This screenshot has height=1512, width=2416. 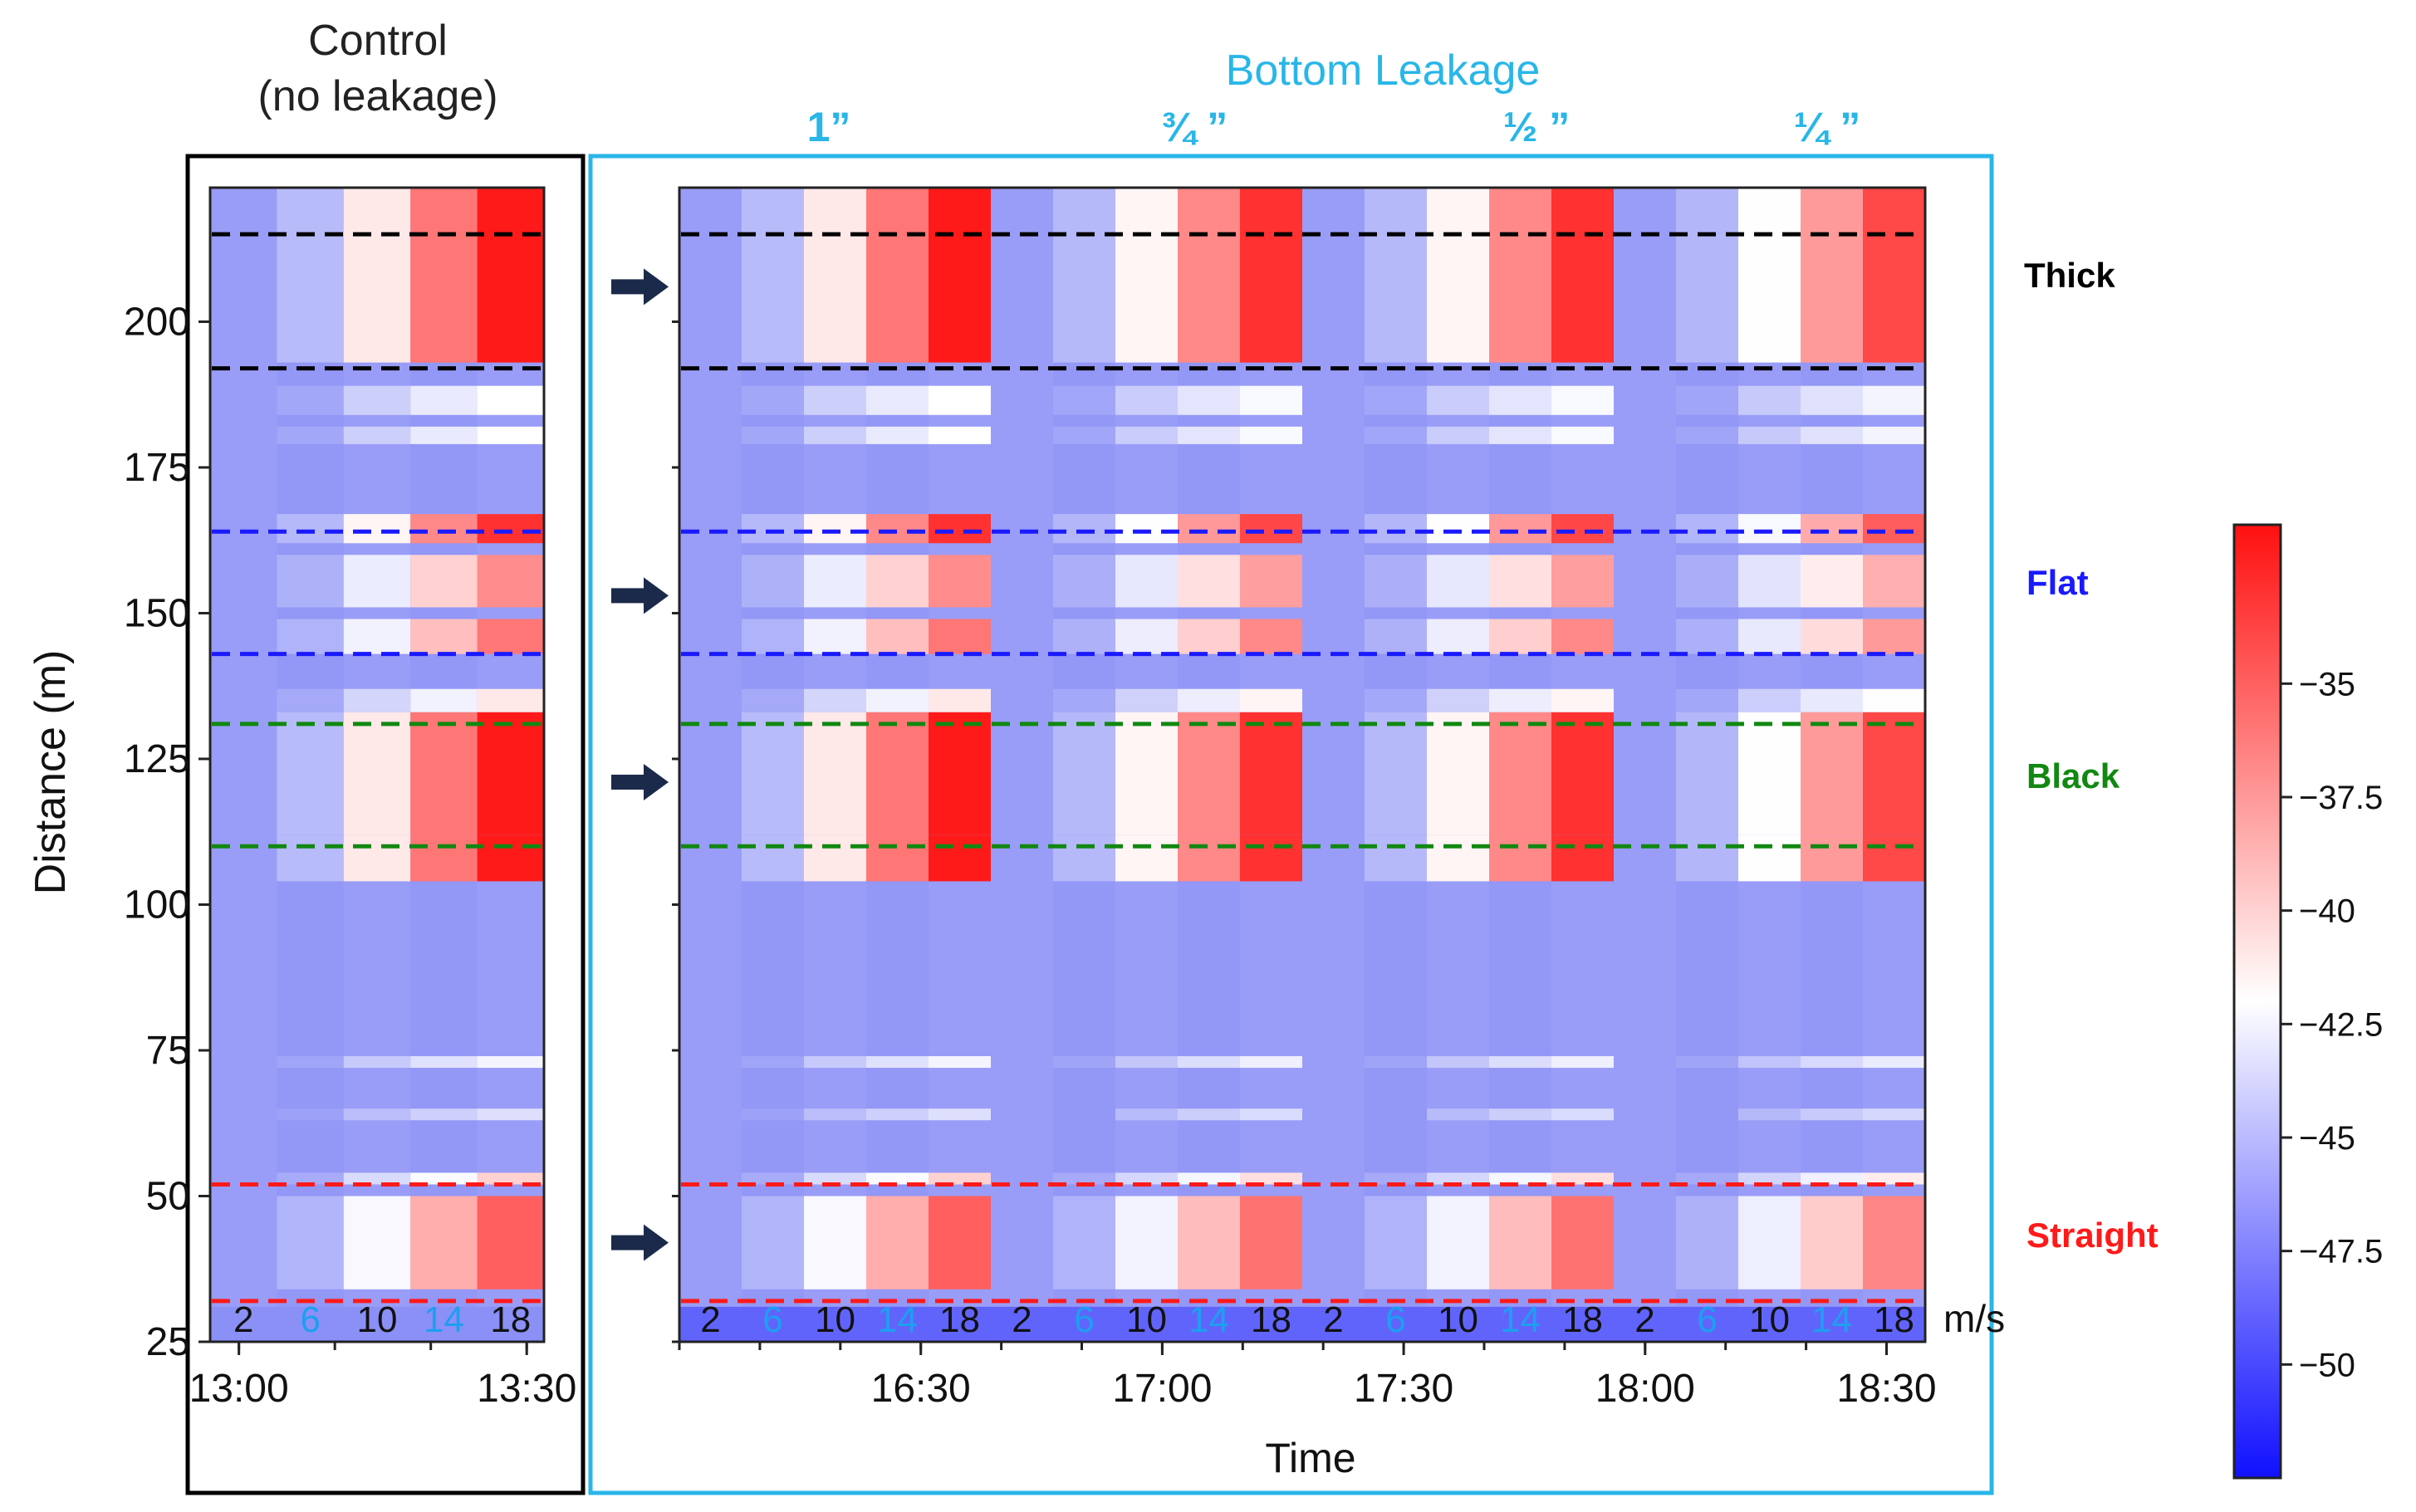 What do you see at coordinates (1073, 1319) in the screenshot?
I see `speed-labels: 2 6 10 14 18 2 6 10 14 18 2 6 10 14 18 2 6 10 14 18 2 6 10 14 18` at bounding box center [1073, 1319].